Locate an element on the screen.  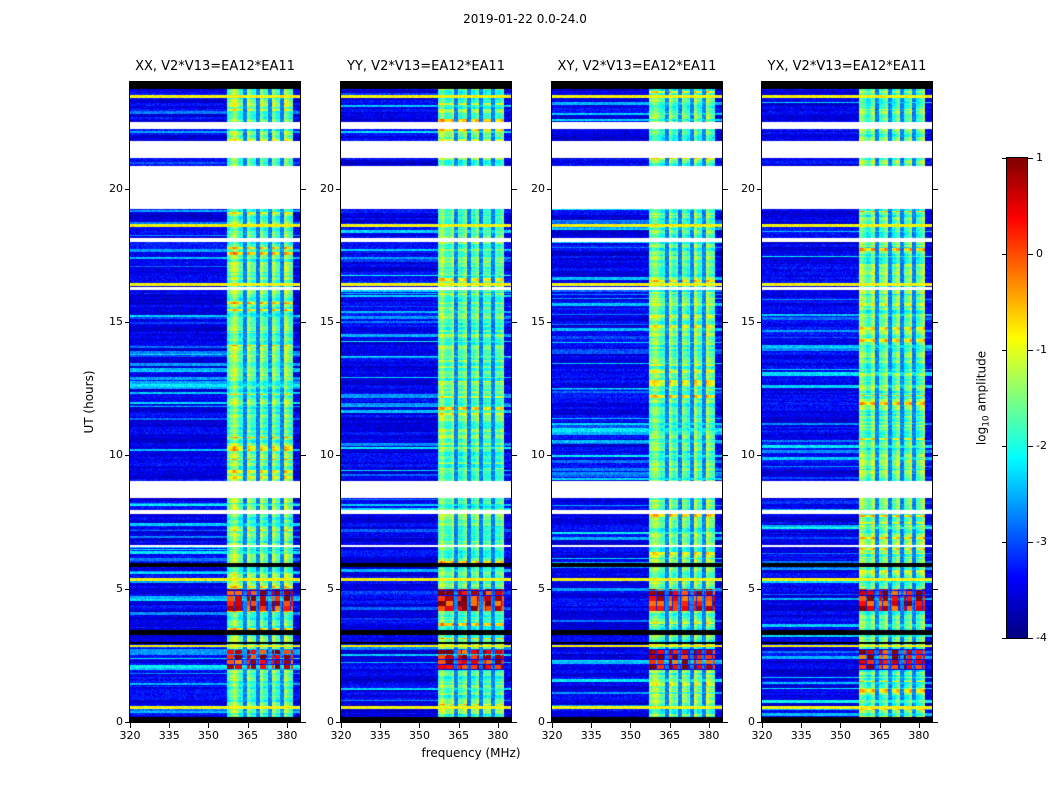
colorbar-gradient is located at coordinates (1017, 398).